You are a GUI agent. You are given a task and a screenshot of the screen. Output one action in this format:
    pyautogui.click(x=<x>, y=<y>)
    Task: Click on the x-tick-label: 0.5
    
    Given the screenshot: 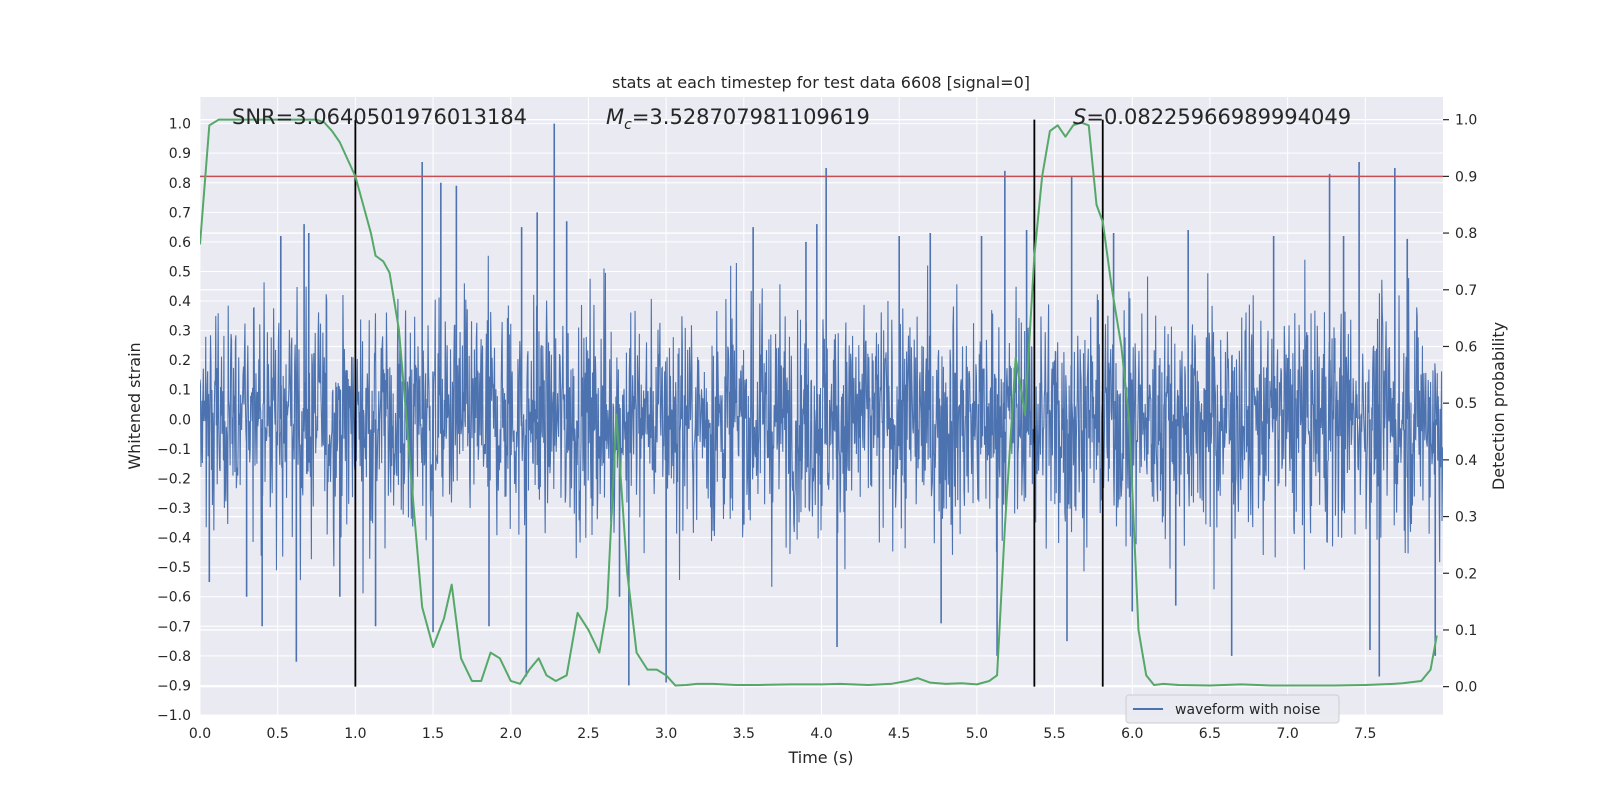 What is the action you would take?
    pyautogui.click(x=278, y=734)
    